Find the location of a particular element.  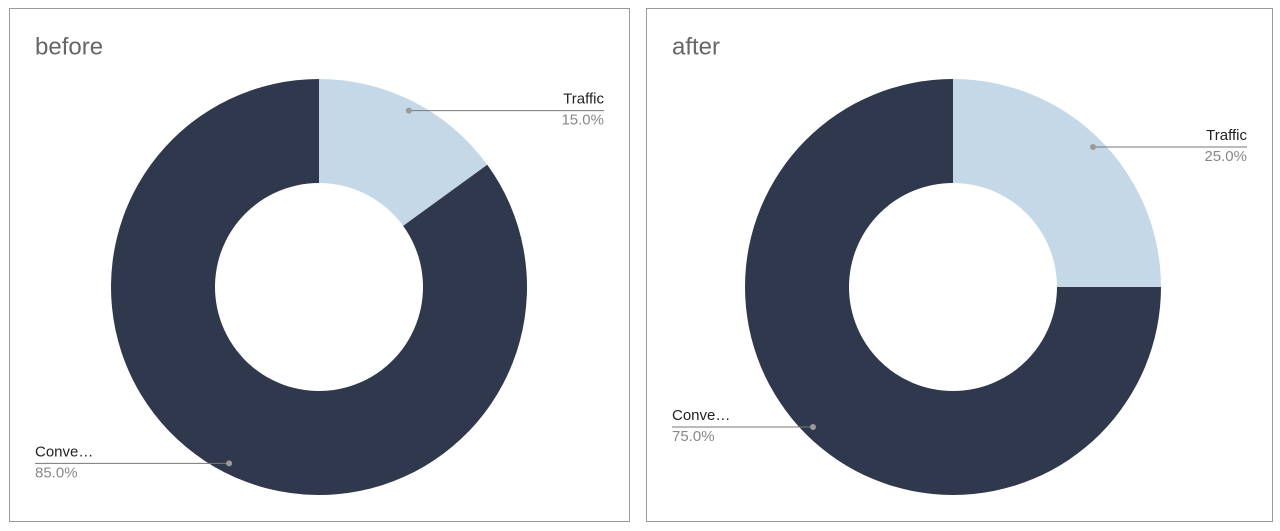

slice-value: 75.0% is located at coordinates (693, 436).